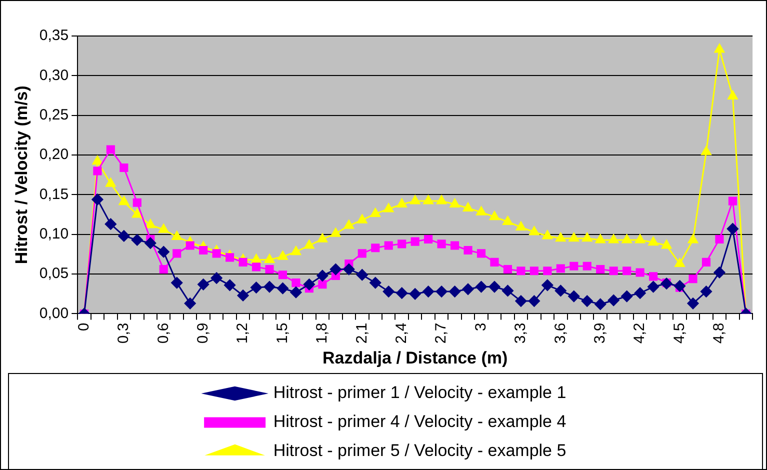  Describe the element at coordinates (243, 333) in the screenshot. I see `x-tick-label: 1,2` at that location.